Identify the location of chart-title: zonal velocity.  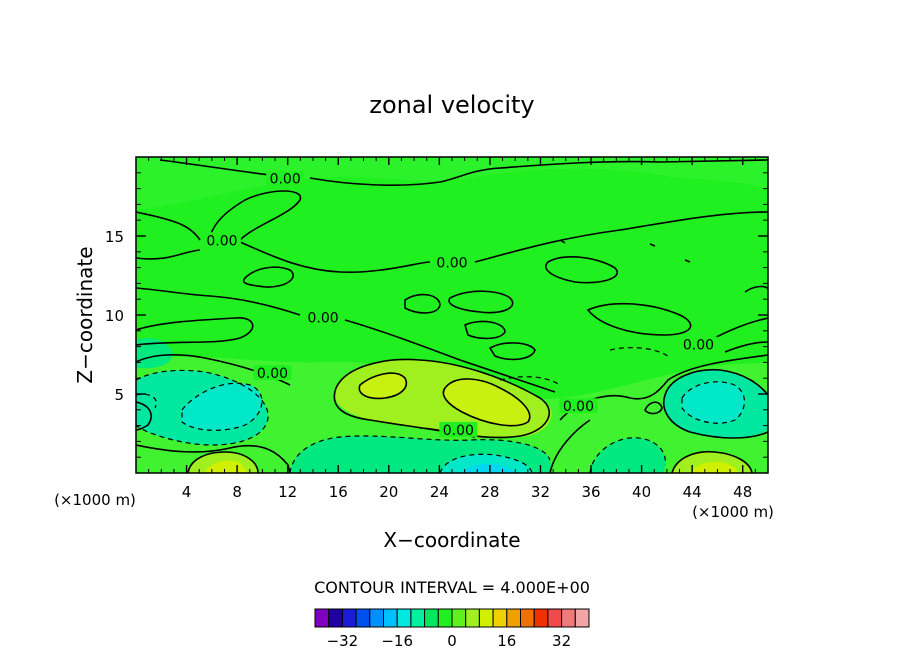
(451, 105).